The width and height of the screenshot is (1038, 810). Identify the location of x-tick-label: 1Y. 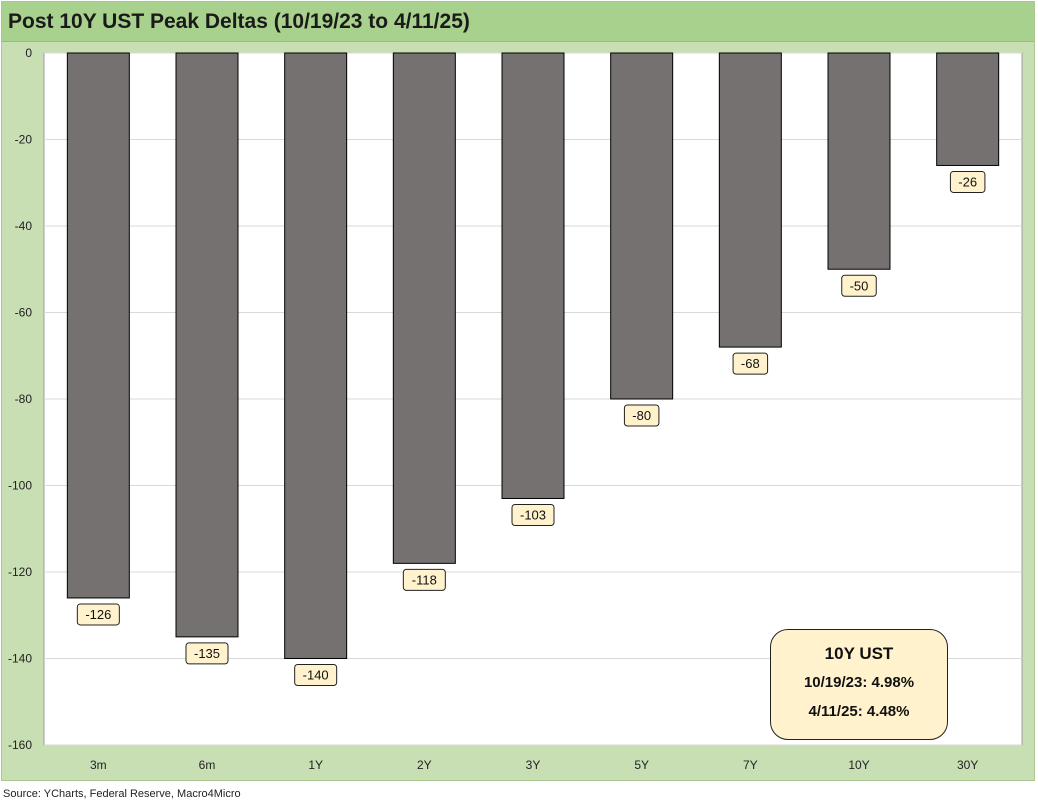
(315, 765).